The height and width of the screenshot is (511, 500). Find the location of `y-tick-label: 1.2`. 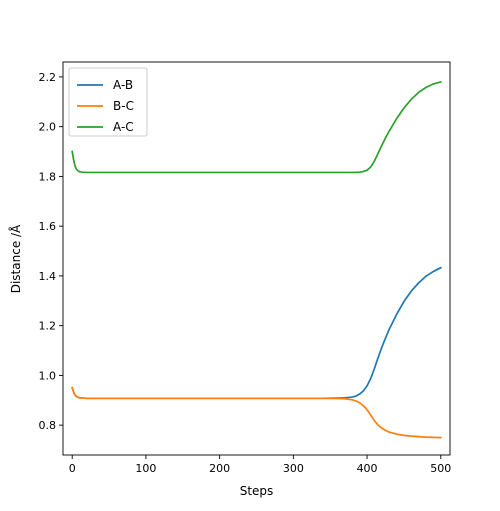

y-tick-label: 1.2 is located at coordinates (48, 326).